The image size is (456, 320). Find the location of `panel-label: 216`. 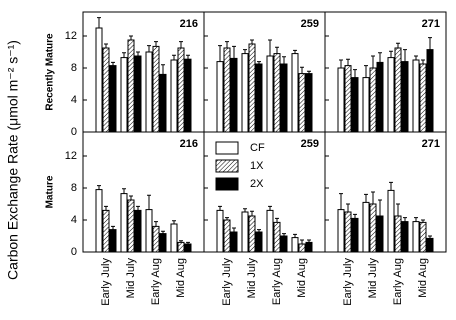

panel-label: 216 is located at coordinates (189, 144).